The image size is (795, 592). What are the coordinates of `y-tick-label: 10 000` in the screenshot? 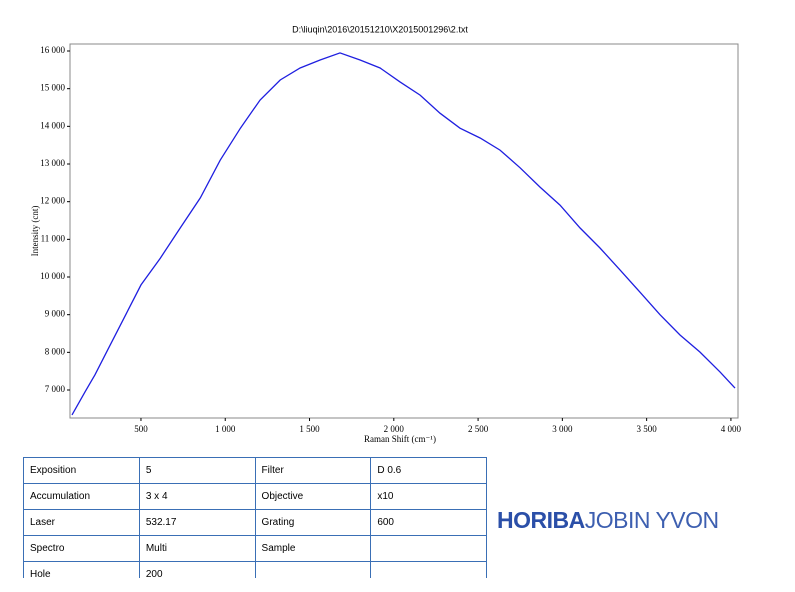 It's located at (52, 276).